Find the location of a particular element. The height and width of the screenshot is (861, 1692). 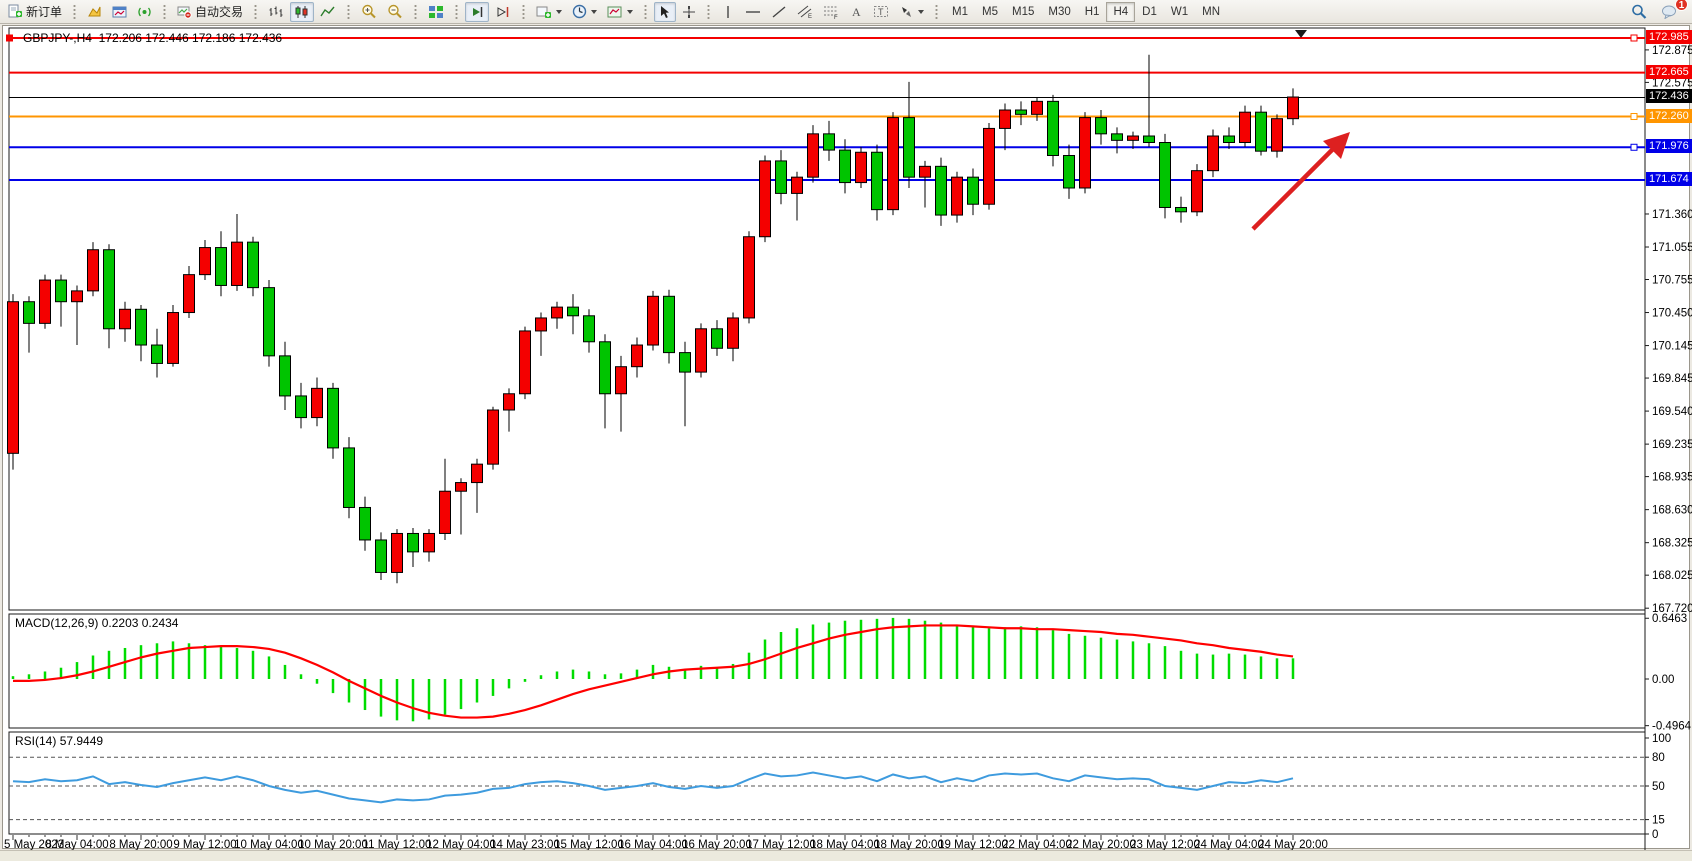

text-tool-button: A is located at coordinates (856, 12).